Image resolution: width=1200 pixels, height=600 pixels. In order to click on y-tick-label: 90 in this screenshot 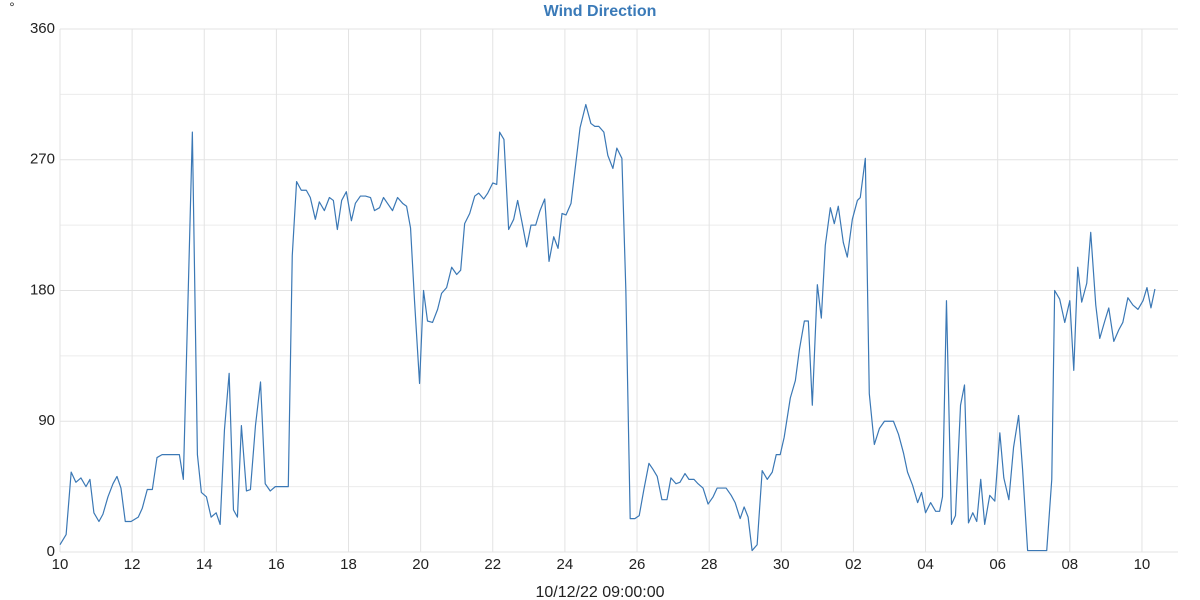, I will do `click(46, 420)`.